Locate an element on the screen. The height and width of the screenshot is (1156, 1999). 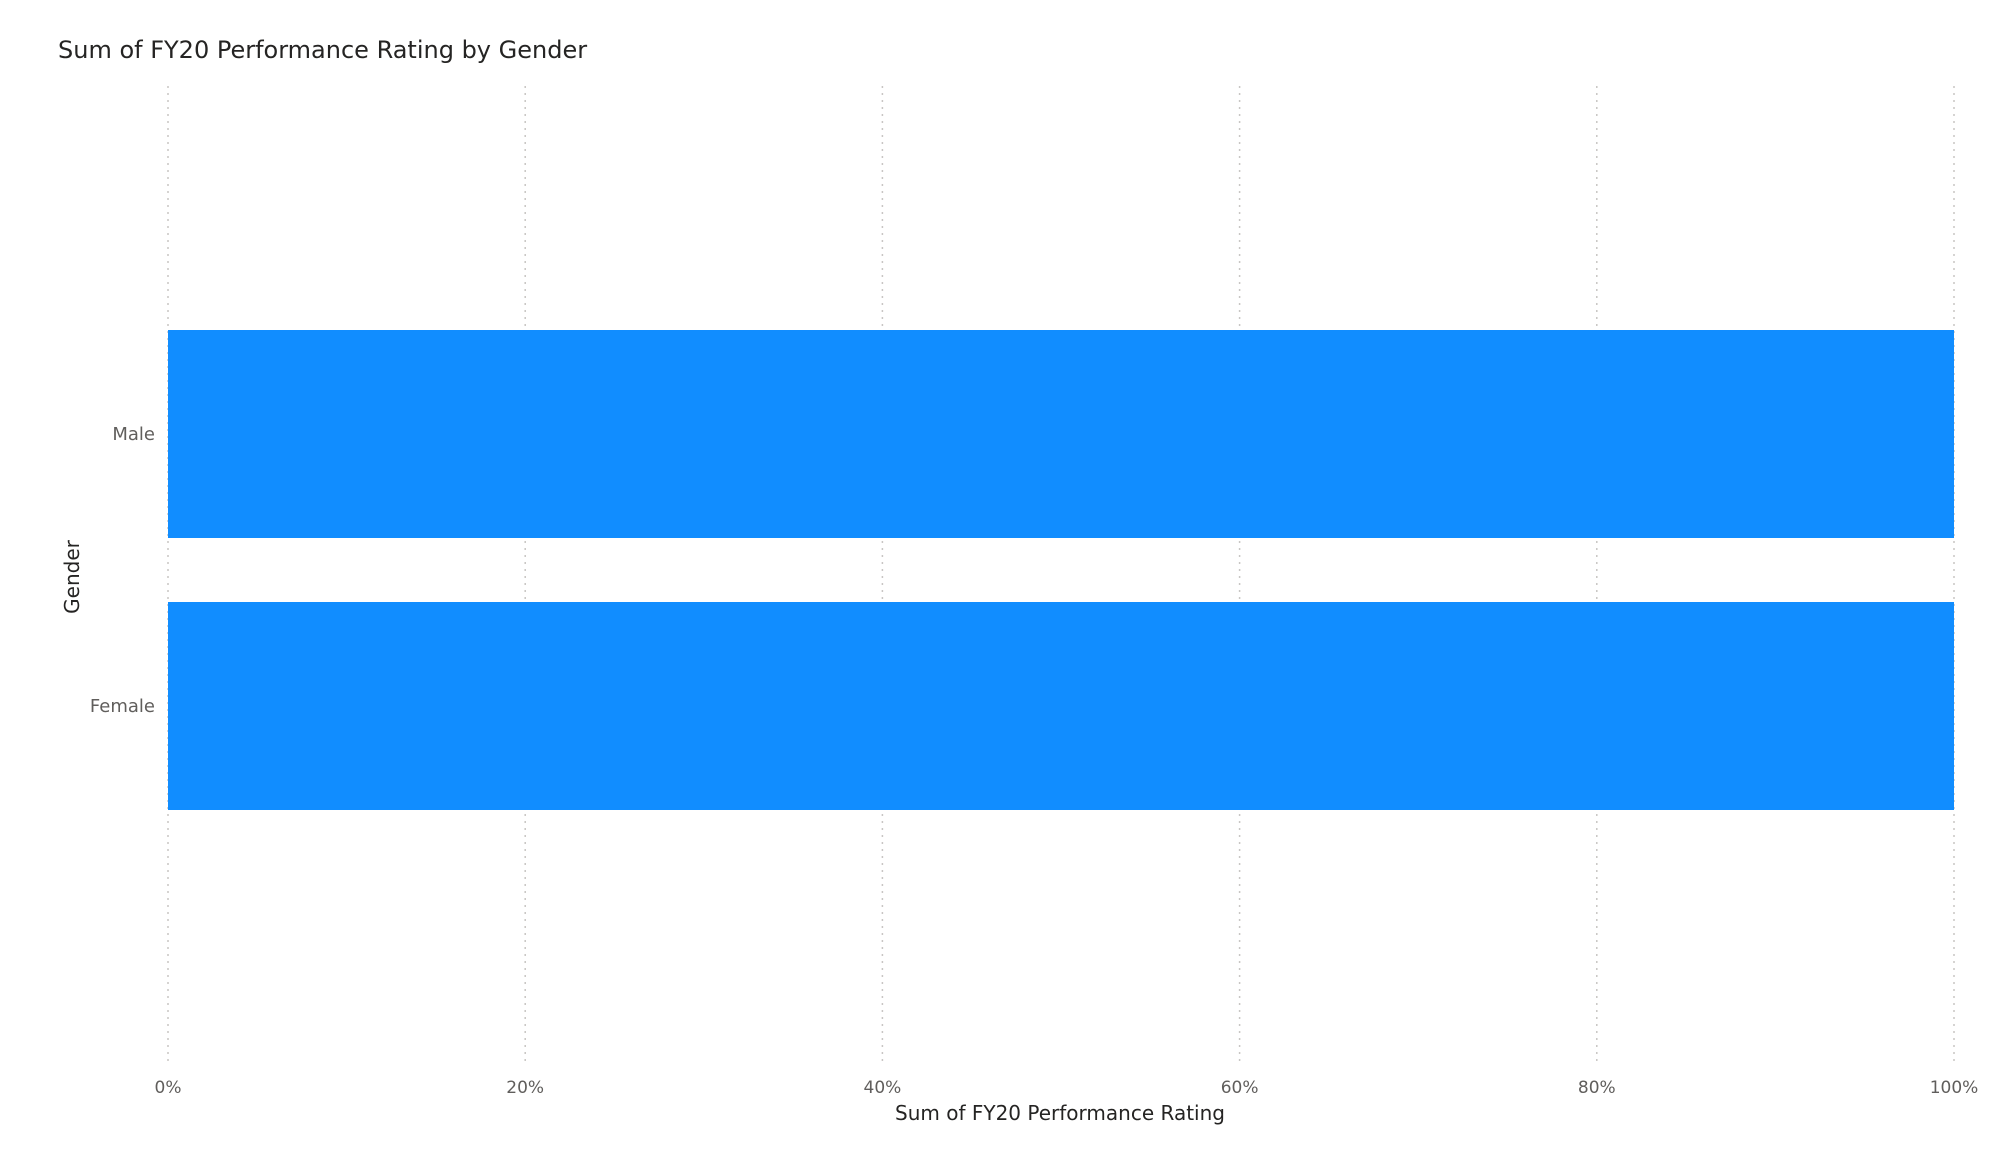
x-tick-label: 0% is located at coordinates (168, 1088).